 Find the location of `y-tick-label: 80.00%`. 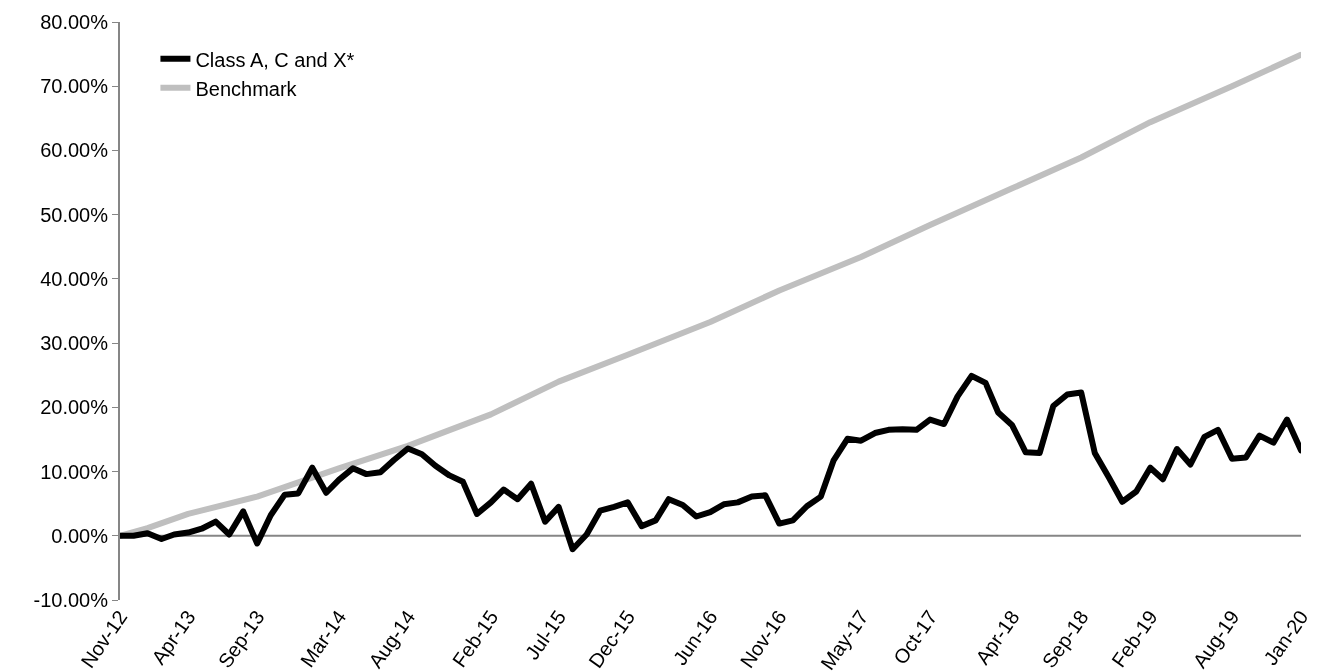

y-tick-label: 80.00% is located at coordinates (74, 22).